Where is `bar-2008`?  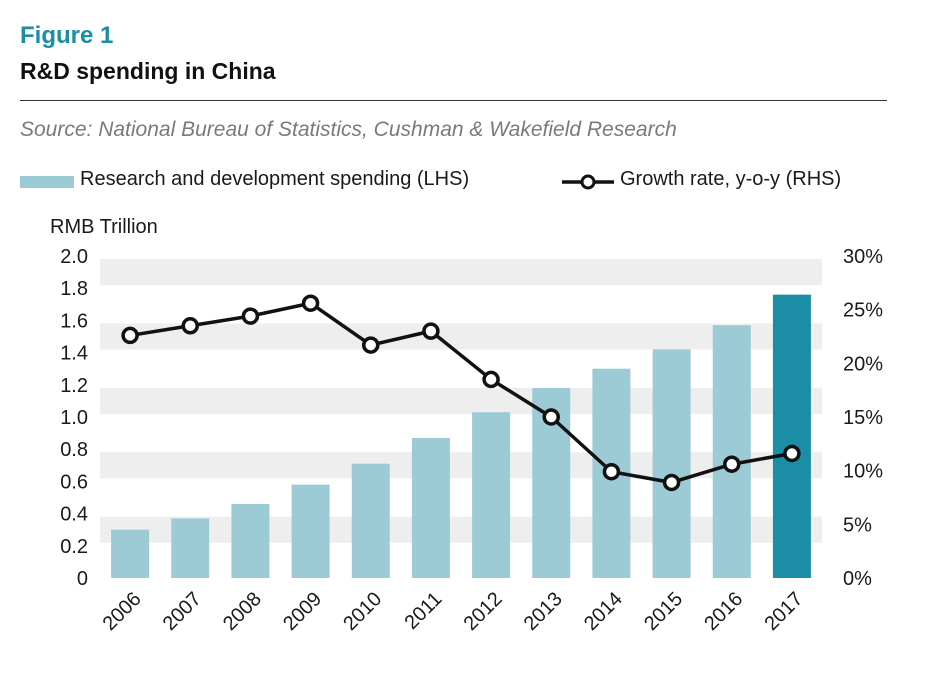 bar-2008 is located at coordinates (250, 540).